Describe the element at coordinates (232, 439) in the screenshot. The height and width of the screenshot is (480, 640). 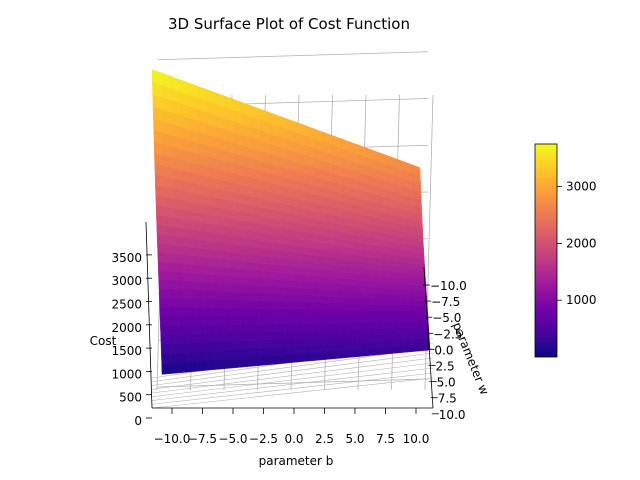
I see `x-tick-label: −5.0` at that location.